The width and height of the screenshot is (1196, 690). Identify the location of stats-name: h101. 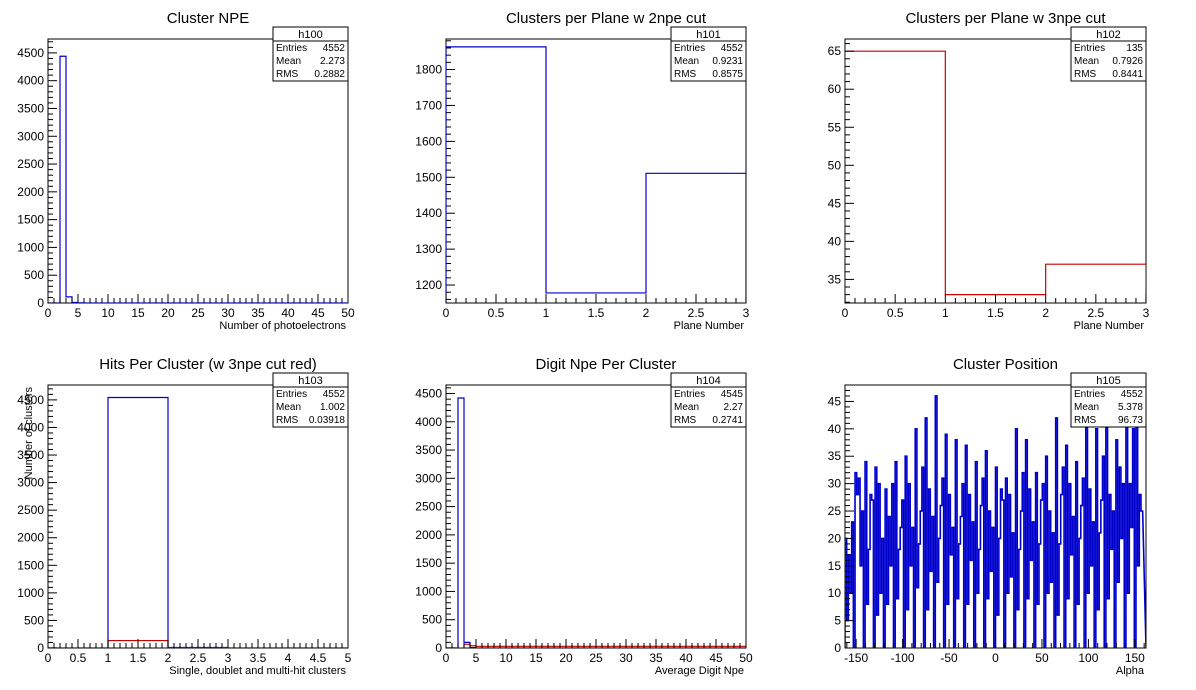
(708, 35).